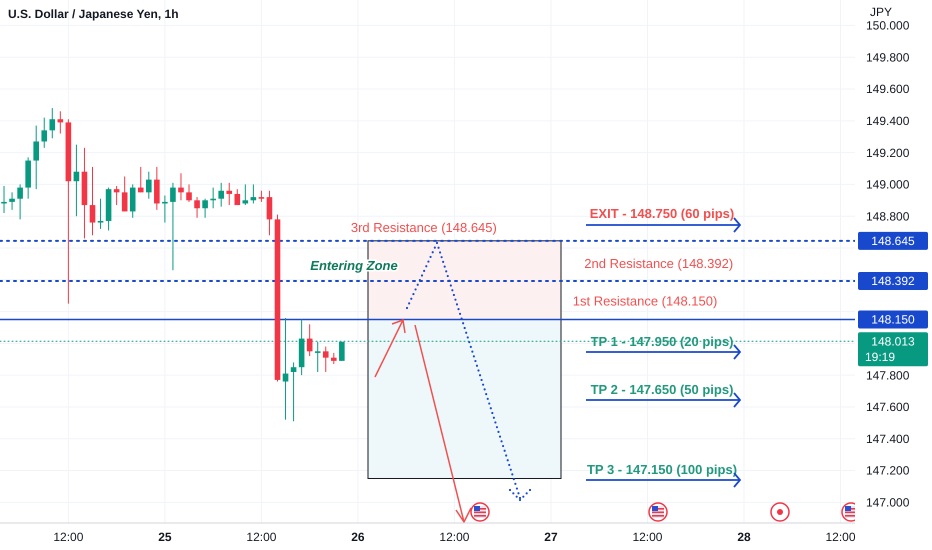 This screenshot has width=932, height=550. Describe the element at coordinates (662, 389) in the screenshot. I see `annotation: TP 2 - 147.650 (50 pips)` at that location.